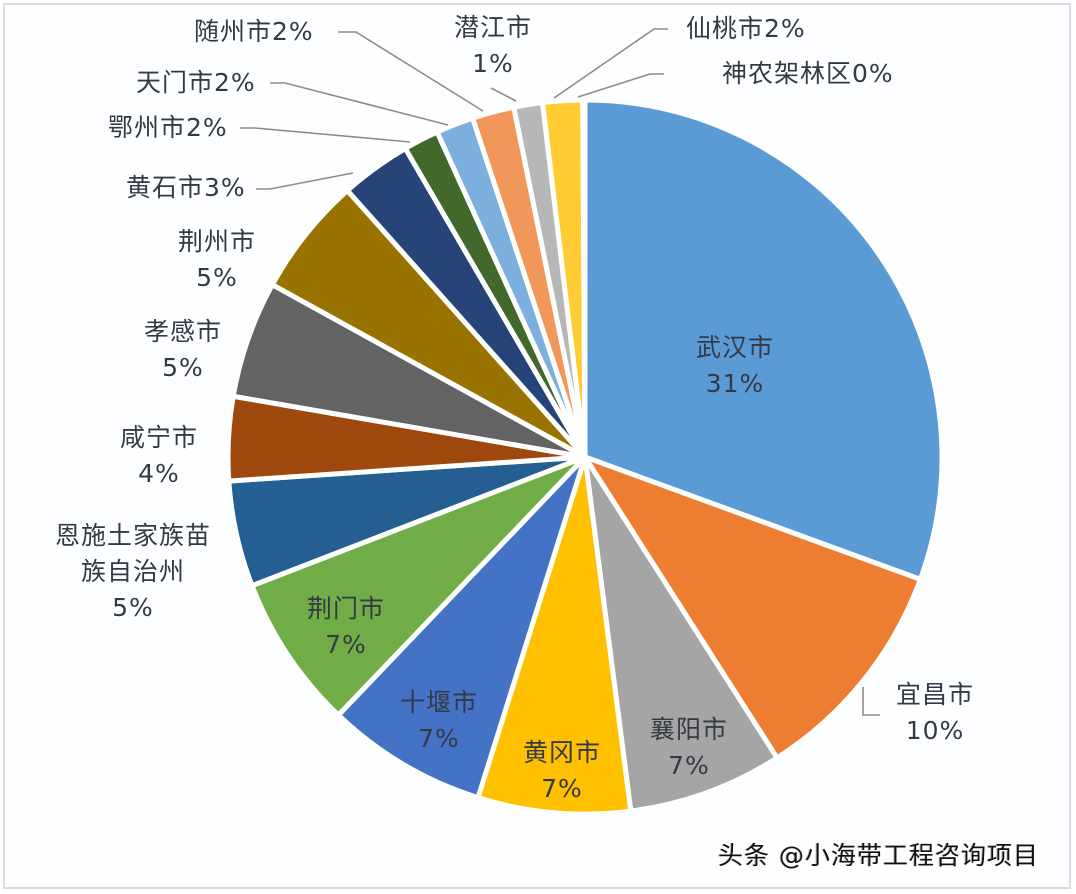 The width and height of the screenshot is (1076, 894). Describe the element at coordinates (183, 350) in the screenshot. I see `label-xiaogan: 孝感市 5%` at that location.